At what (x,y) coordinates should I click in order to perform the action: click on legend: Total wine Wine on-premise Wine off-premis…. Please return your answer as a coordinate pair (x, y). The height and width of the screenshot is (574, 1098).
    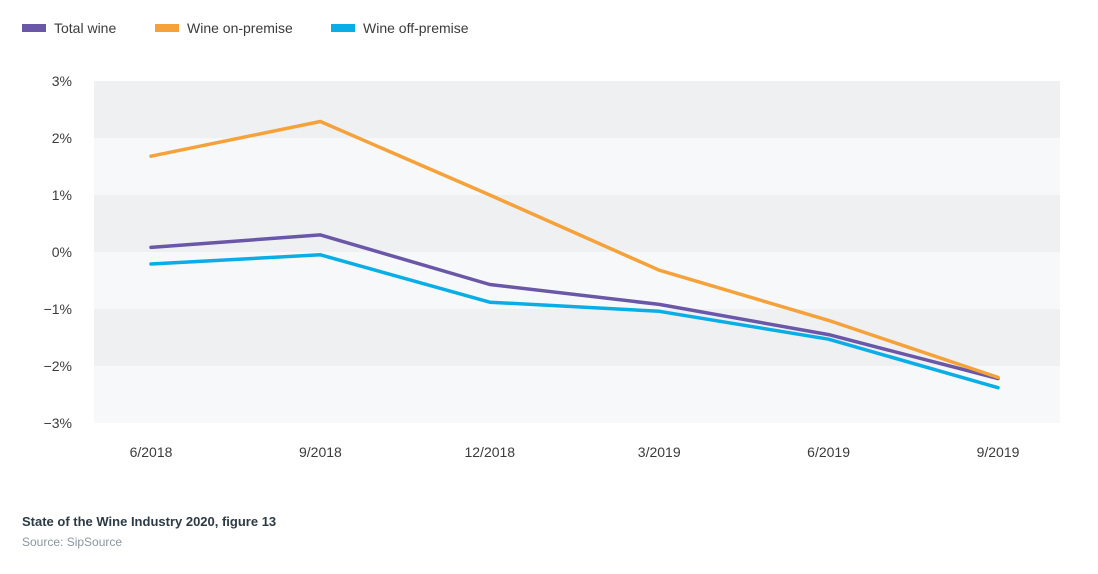
    Looking at the image, I should click on (245, 28).